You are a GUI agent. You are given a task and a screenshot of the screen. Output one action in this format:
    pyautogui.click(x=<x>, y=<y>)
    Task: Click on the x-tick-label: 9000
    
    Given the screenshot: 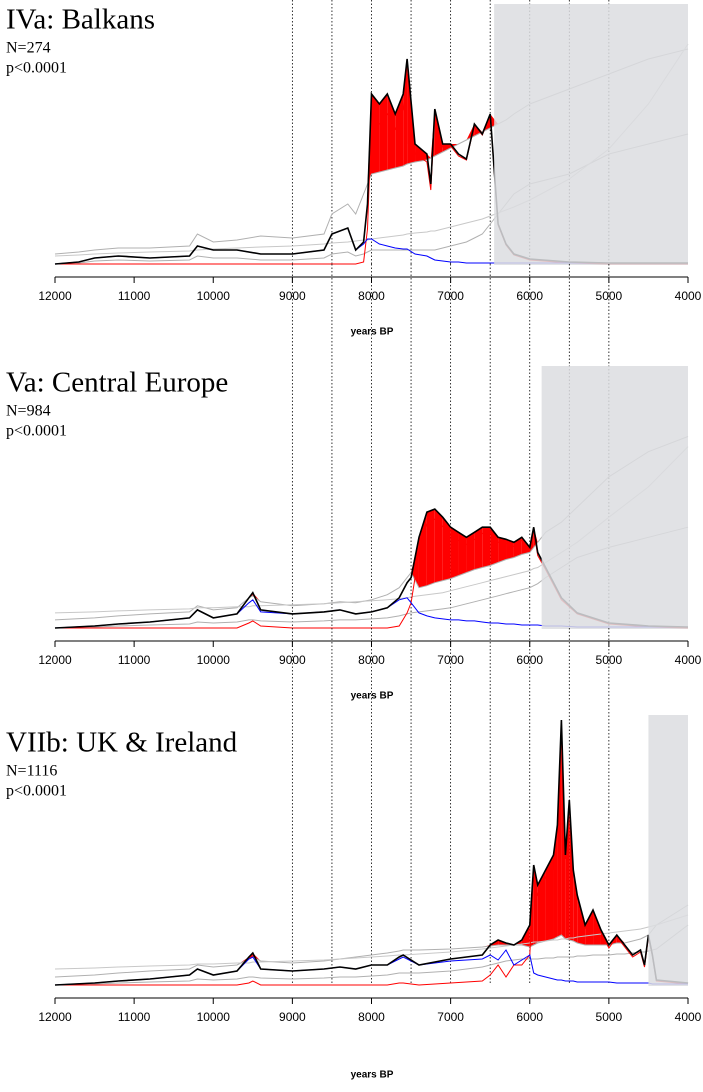 What is the action you would take?
    pyautogui.click(x=292, y=1017)
    